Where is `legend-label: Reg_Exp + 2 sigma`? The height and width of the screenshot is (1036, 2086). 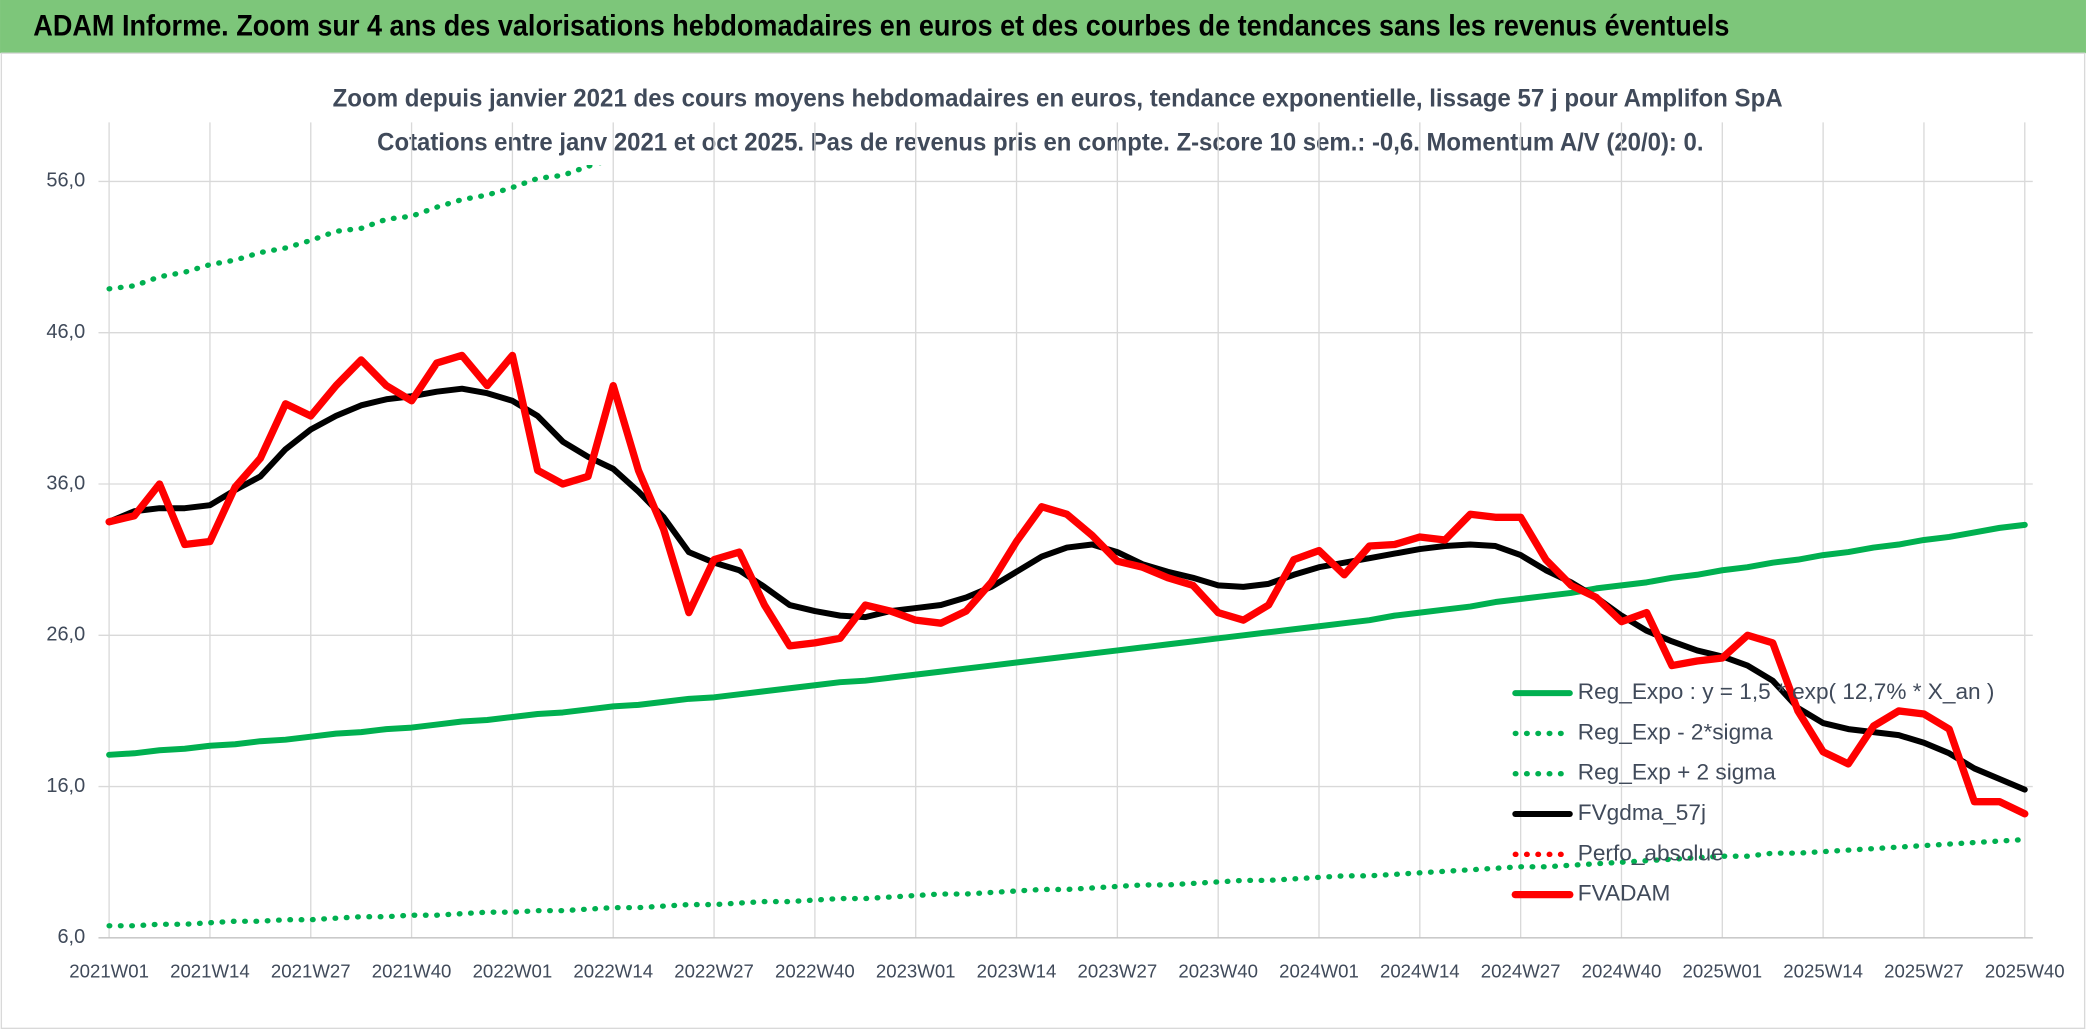
legend-label: Reg_Exp + 2 sigma is located at coordinates (1677, 772).